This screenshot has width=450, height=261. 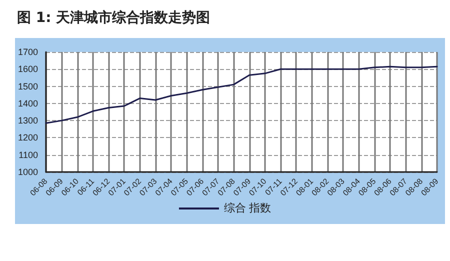 I want to click on legend-label: 综合 指数, so click(x=248, y=208).